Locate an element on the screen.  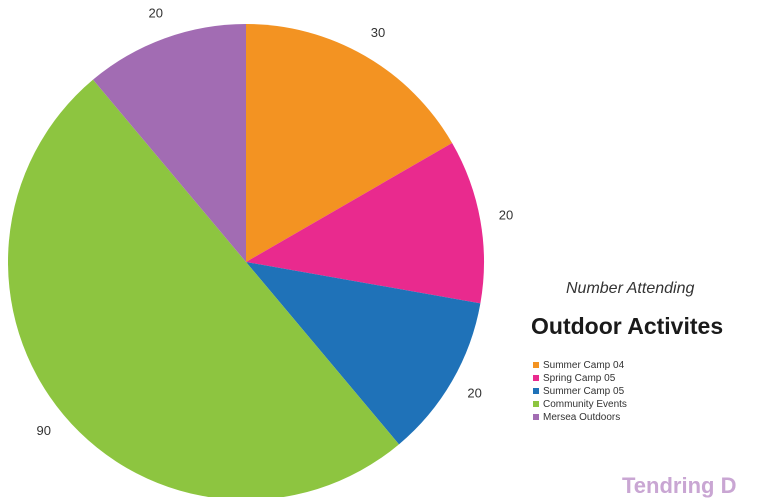
pie-slice-mersea-outdoors is located at coordinates (170, 143).